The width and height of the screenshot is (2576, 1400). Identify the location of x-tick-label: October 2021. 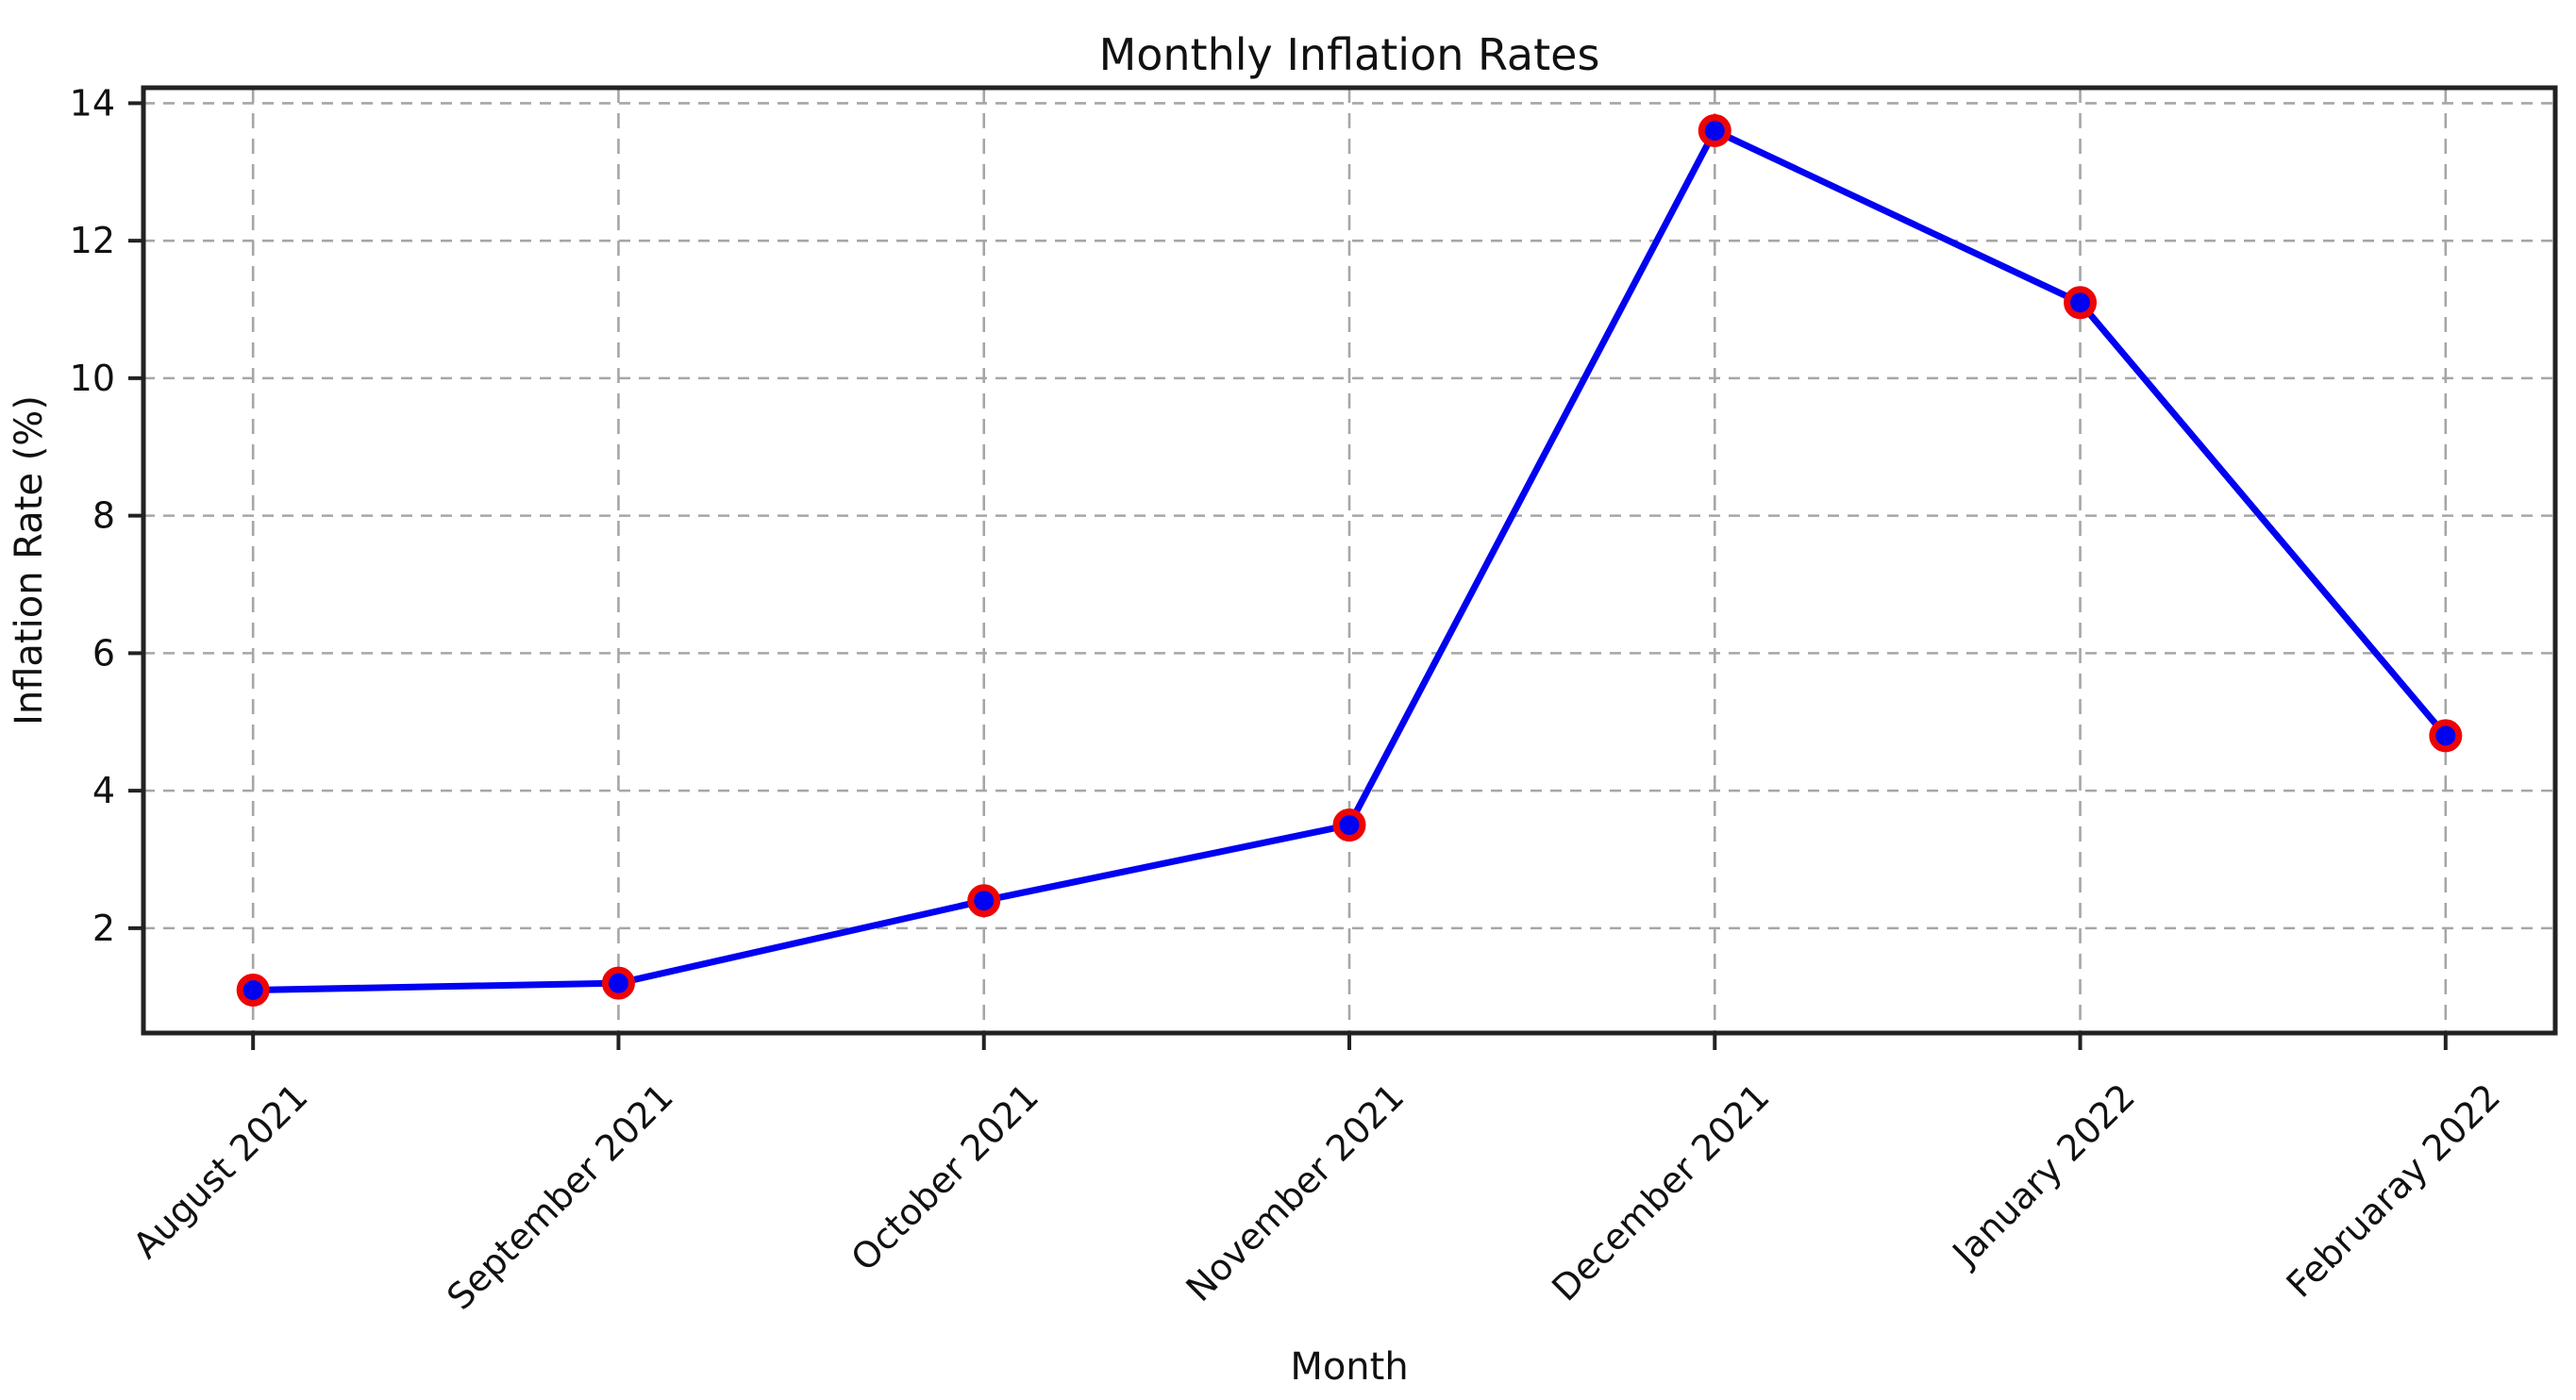
(945, 1177).